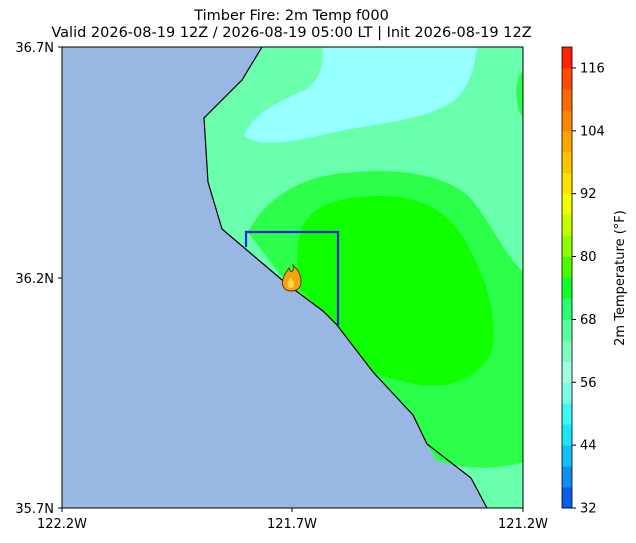  I want to click on lon-tick-label: 121.2W, so click(523, 524).